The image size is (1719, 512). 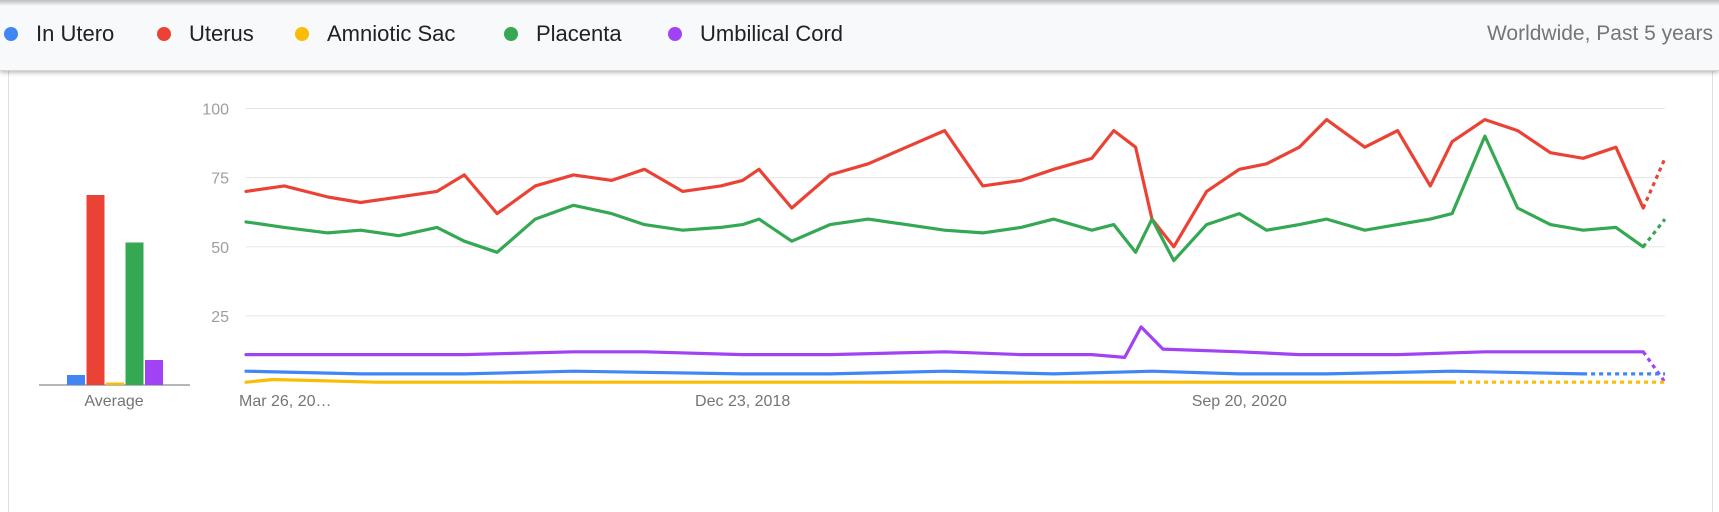 I want to click on in-utero-dot-icon, so click(x=11, y=34).